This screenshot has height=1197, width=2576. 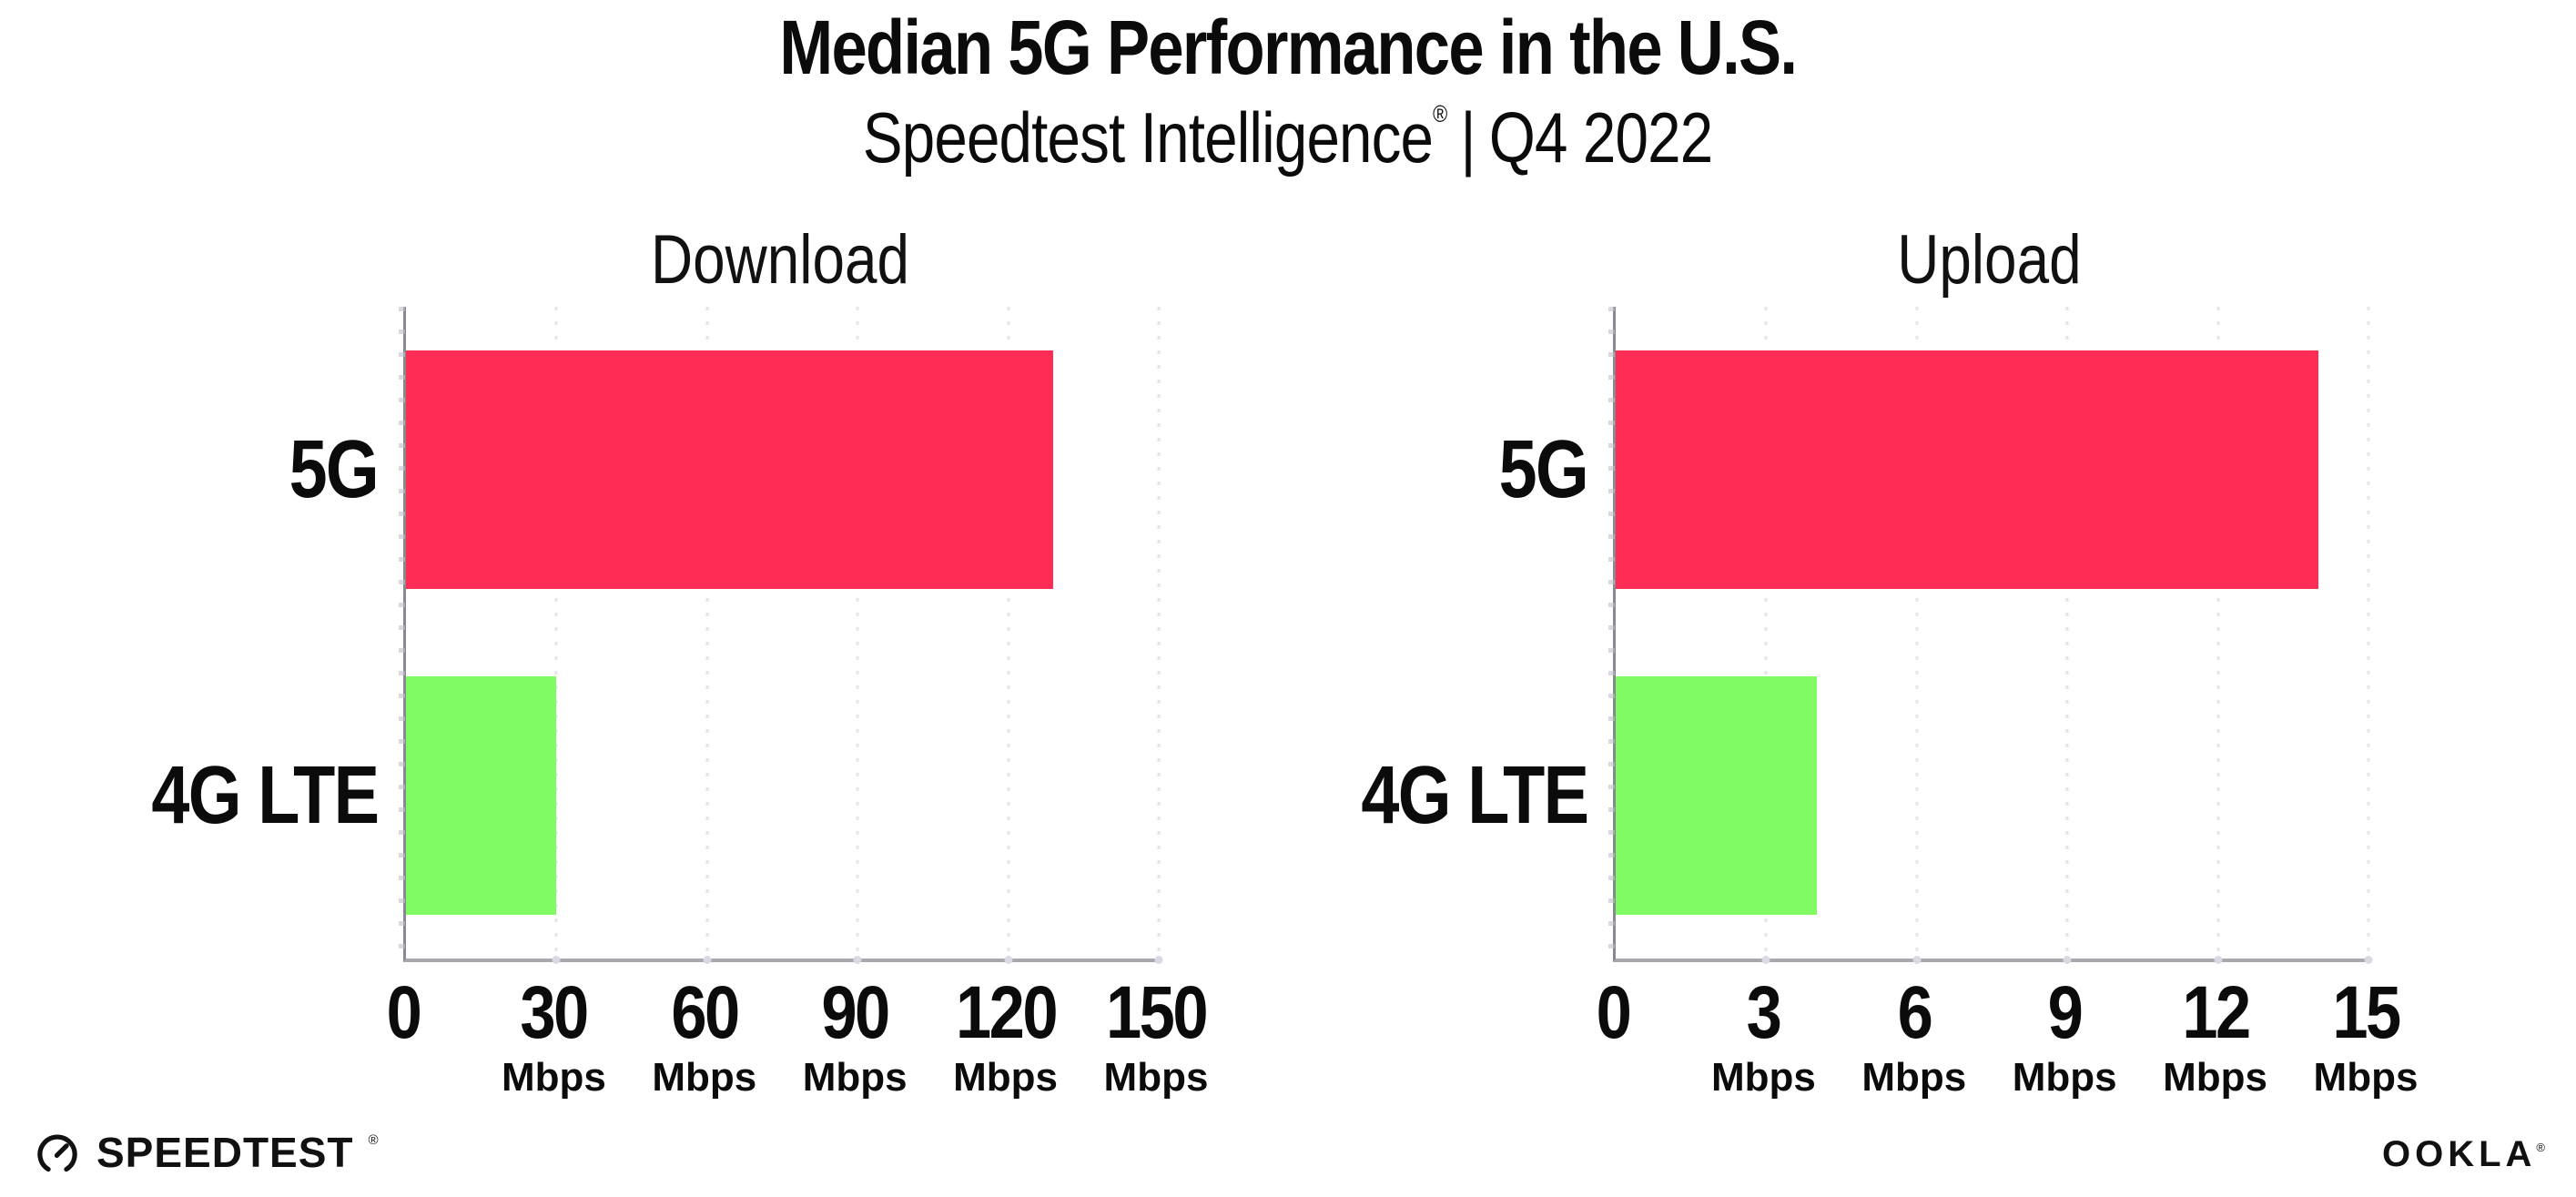 I want to click on x-tick-value: 9, so click(x=2065, y=1012).